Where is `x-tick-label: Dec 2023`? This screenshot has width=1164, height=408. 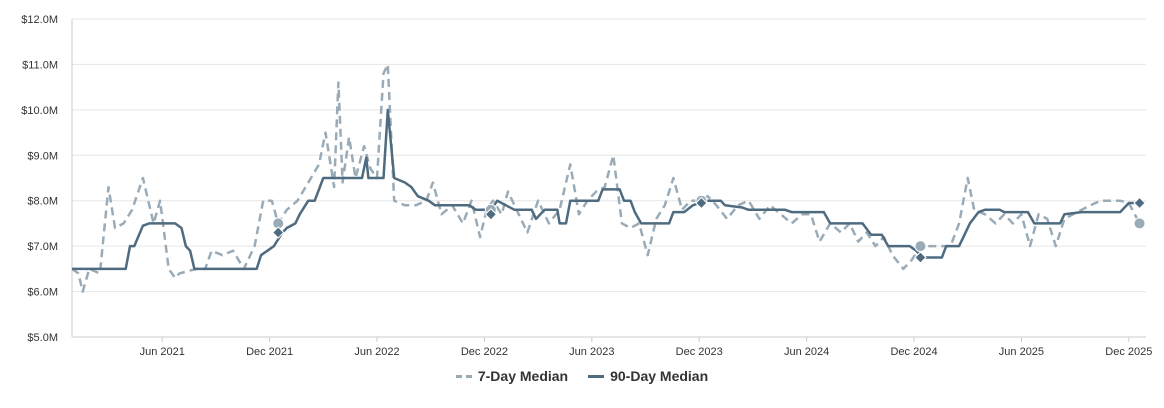 x-tick-label: Dec 2023 is located at coordinates (699, 352).